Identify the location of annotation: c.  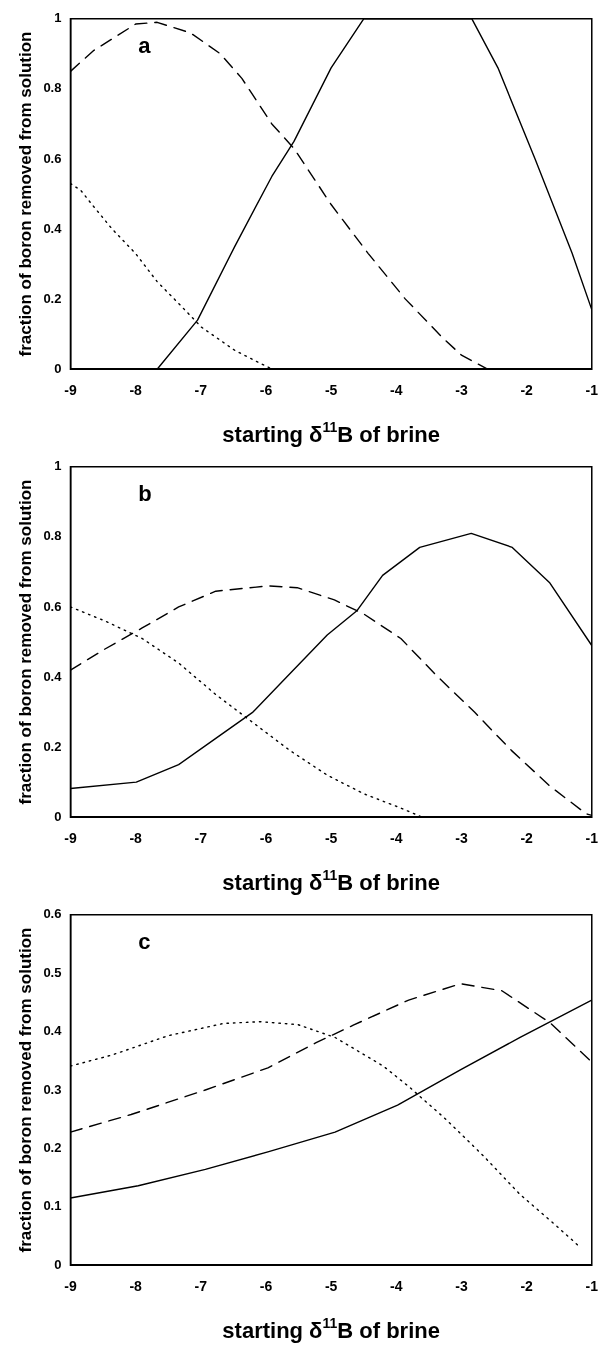
(144, 941).